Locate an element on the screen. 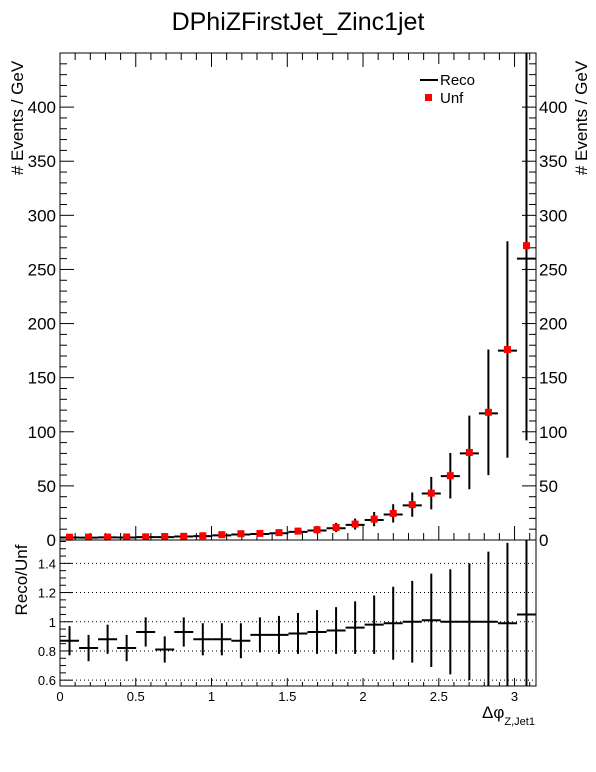 The width and height of the screenshot is (596, 772). x-axis-label: ΔφZ,Jet1 is located at coordinates (508, 715).